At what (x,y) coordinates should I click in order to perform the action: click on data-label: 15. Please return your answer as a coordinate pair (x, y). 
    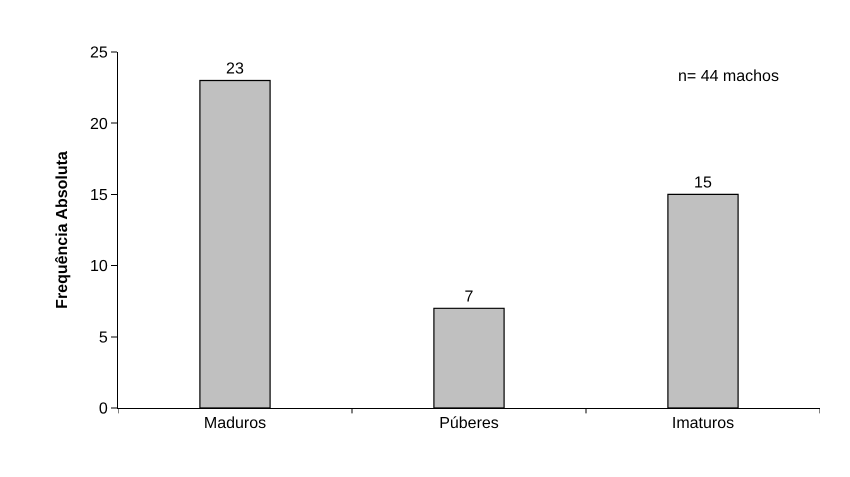
    Looking at the image, I should click on (703, 183).